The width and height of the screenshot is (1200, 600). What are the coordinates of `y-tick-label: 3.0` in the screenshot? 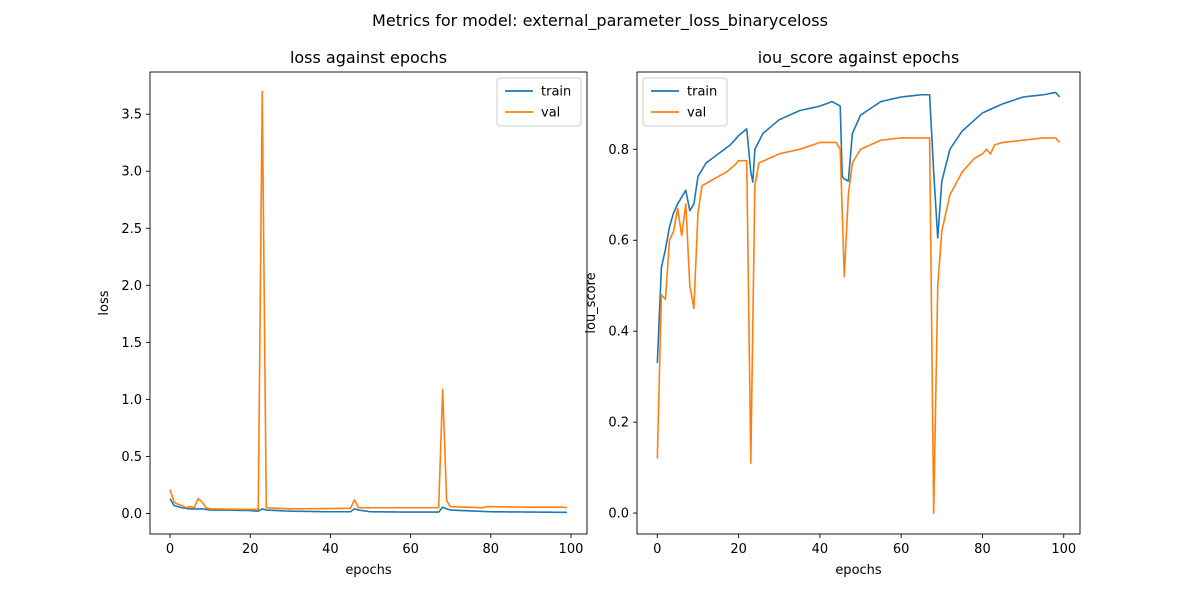 It's located at (131, 172).